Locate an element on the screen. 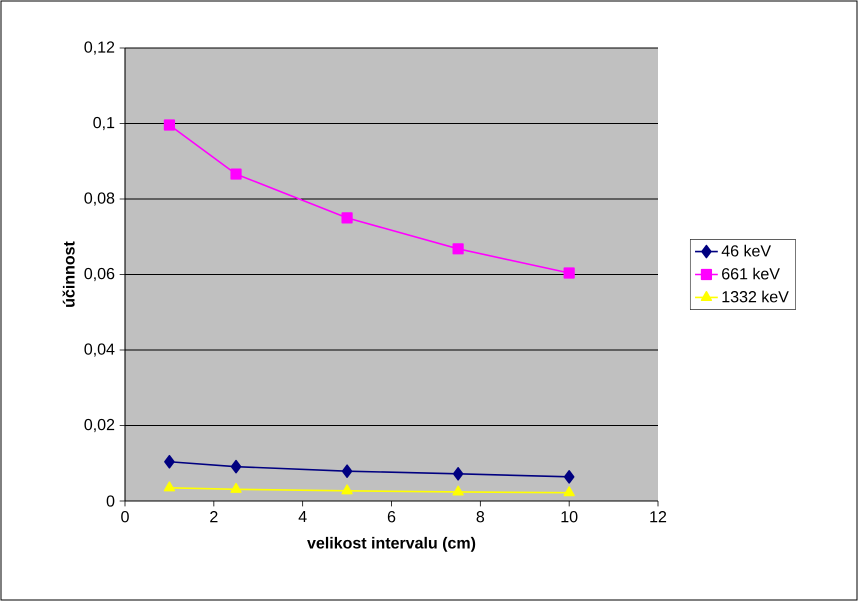 Image resolution: width=858 pixels, height=601 pixels. y-tick-label: 0,1 is located at coordinates (103, 123).